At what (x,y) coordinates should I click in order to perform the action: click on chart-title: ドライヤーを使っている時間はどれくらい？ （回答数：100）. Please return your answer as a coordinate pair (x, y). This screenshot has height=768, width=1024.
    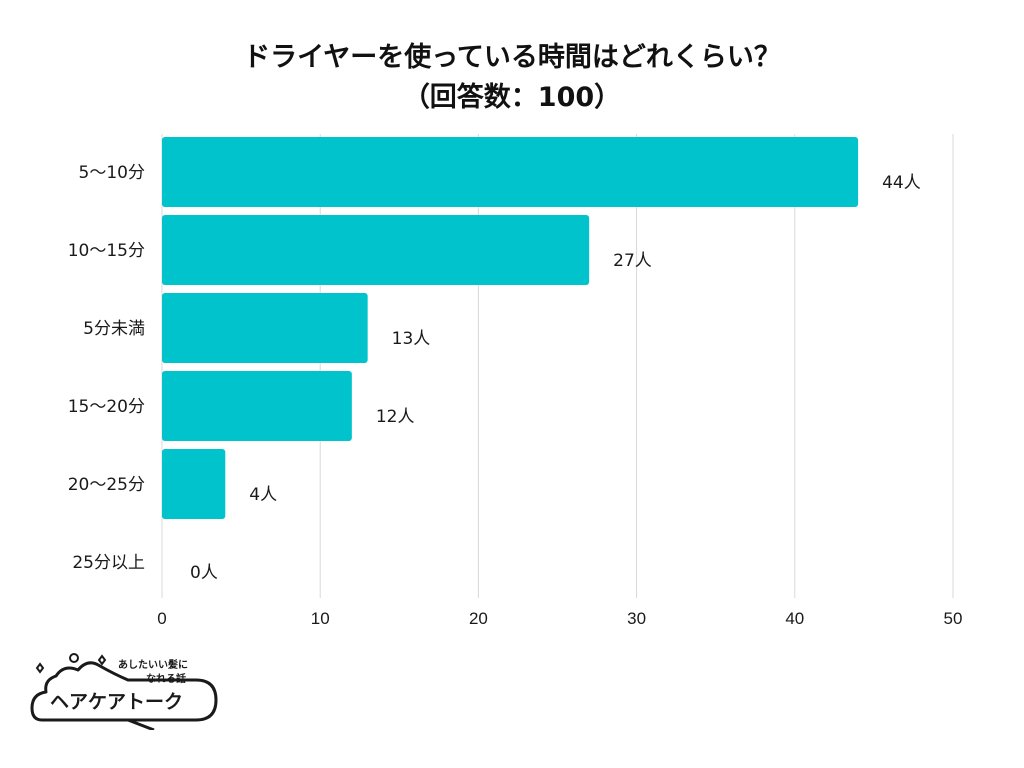
    Looking at the image, I should click on (512, 78).